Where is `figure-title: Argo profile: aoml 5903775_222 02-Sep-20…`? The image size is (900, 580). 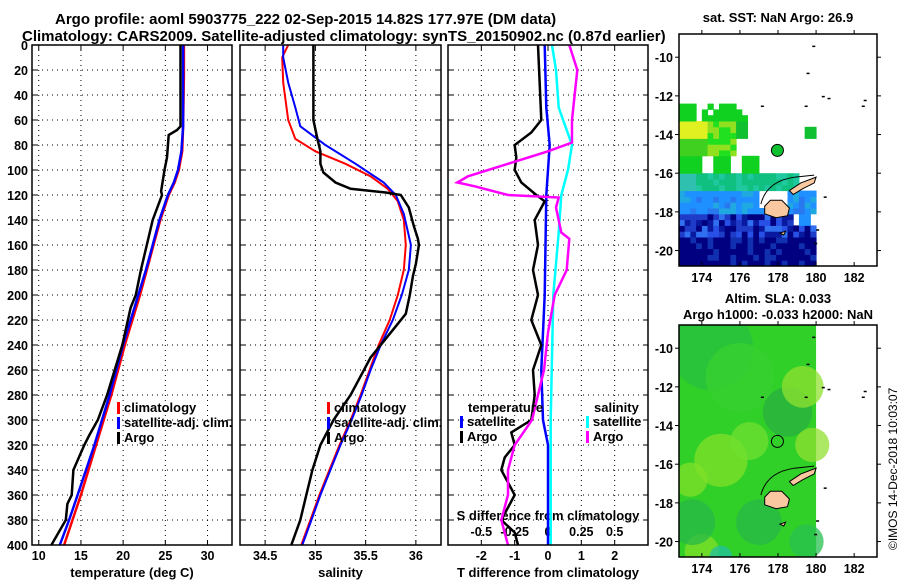 figure-title: Argo profile: aoml 5903775_222 02-Sep-20… is located at coordinates (306, 19).